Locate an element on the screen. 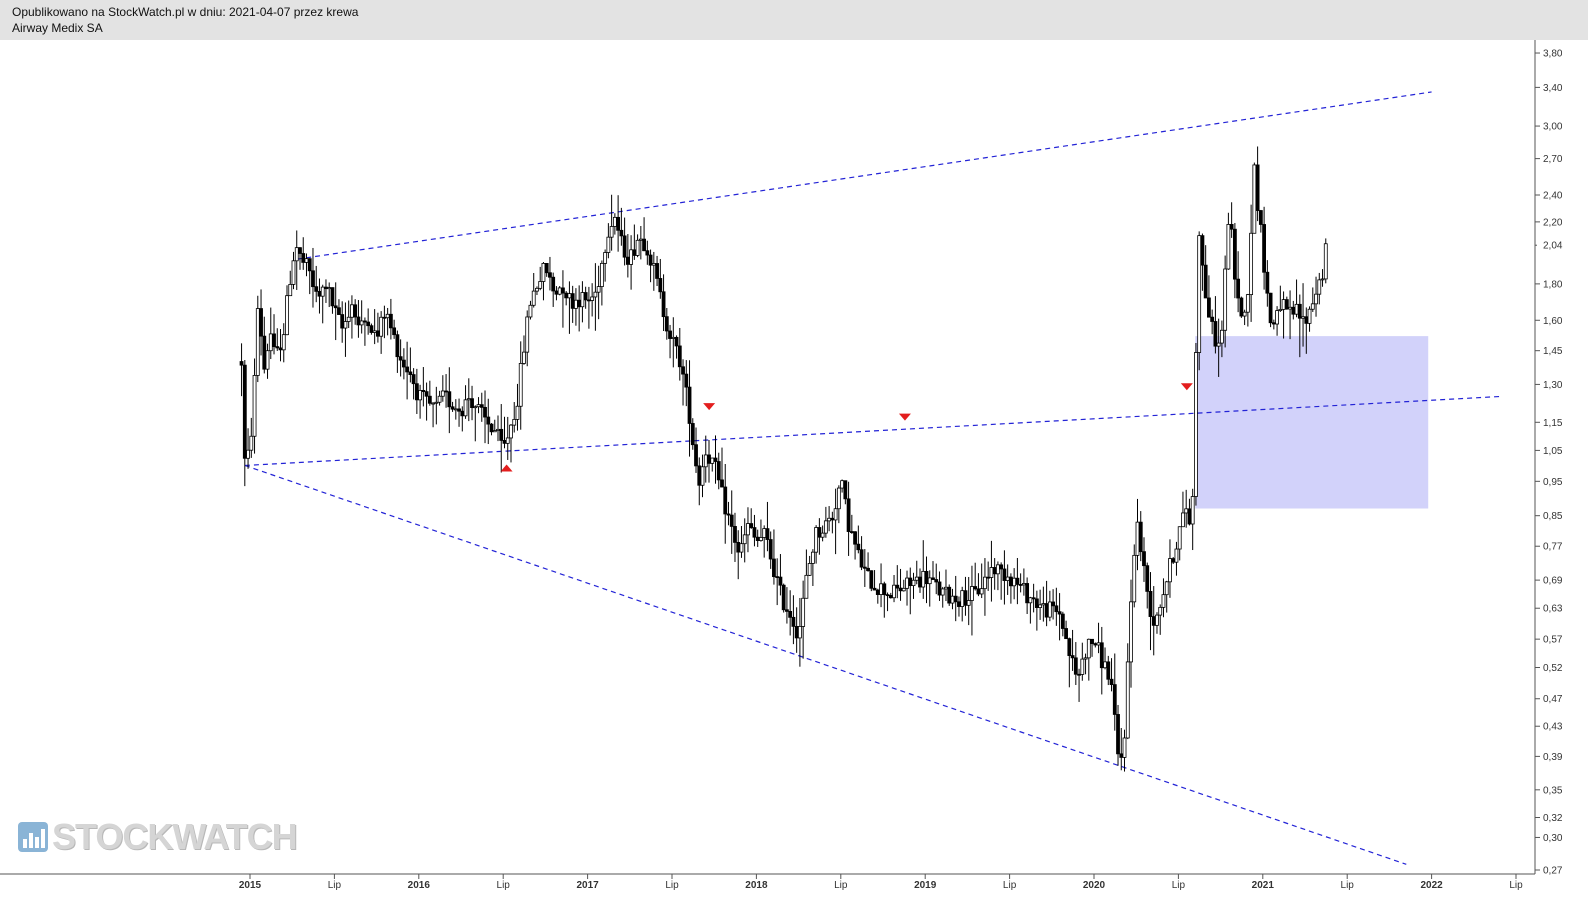 The image size is (1588, 903). x-tick-label: Lip is located at coordinates (504, 885).